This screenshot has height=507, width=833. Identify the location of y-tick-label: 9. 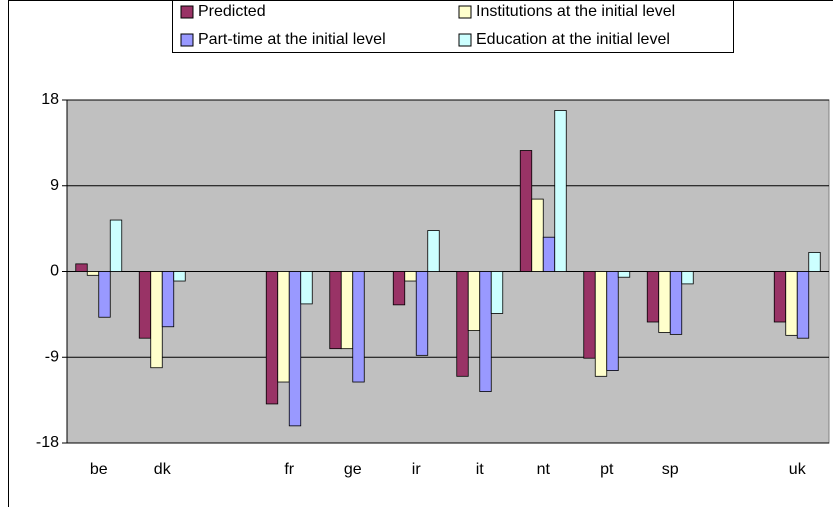
(54, 185).